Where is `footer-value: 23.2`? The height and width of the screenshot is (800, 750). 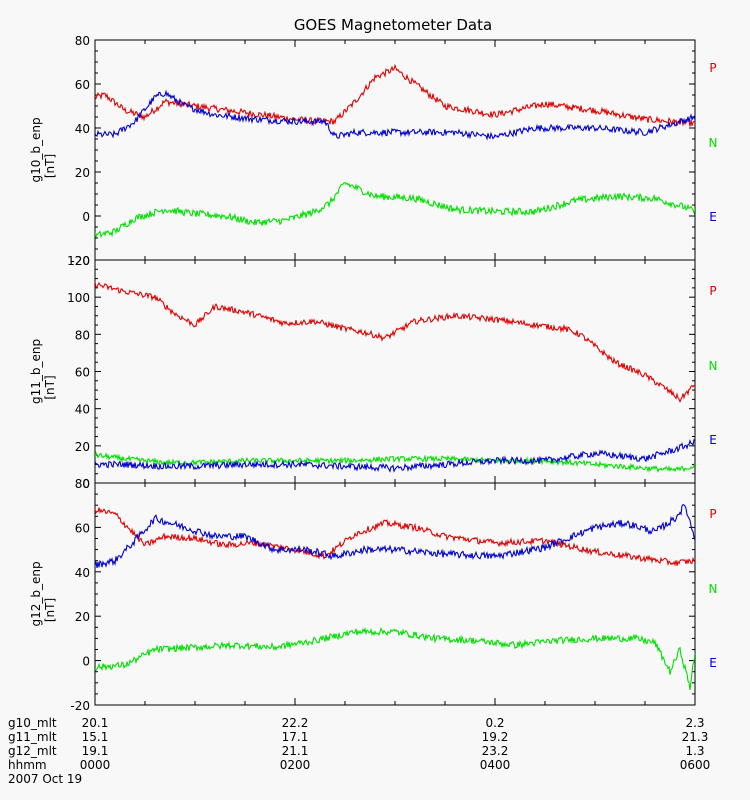 footer-value: 23.2 is located at coordinates (495, 751).